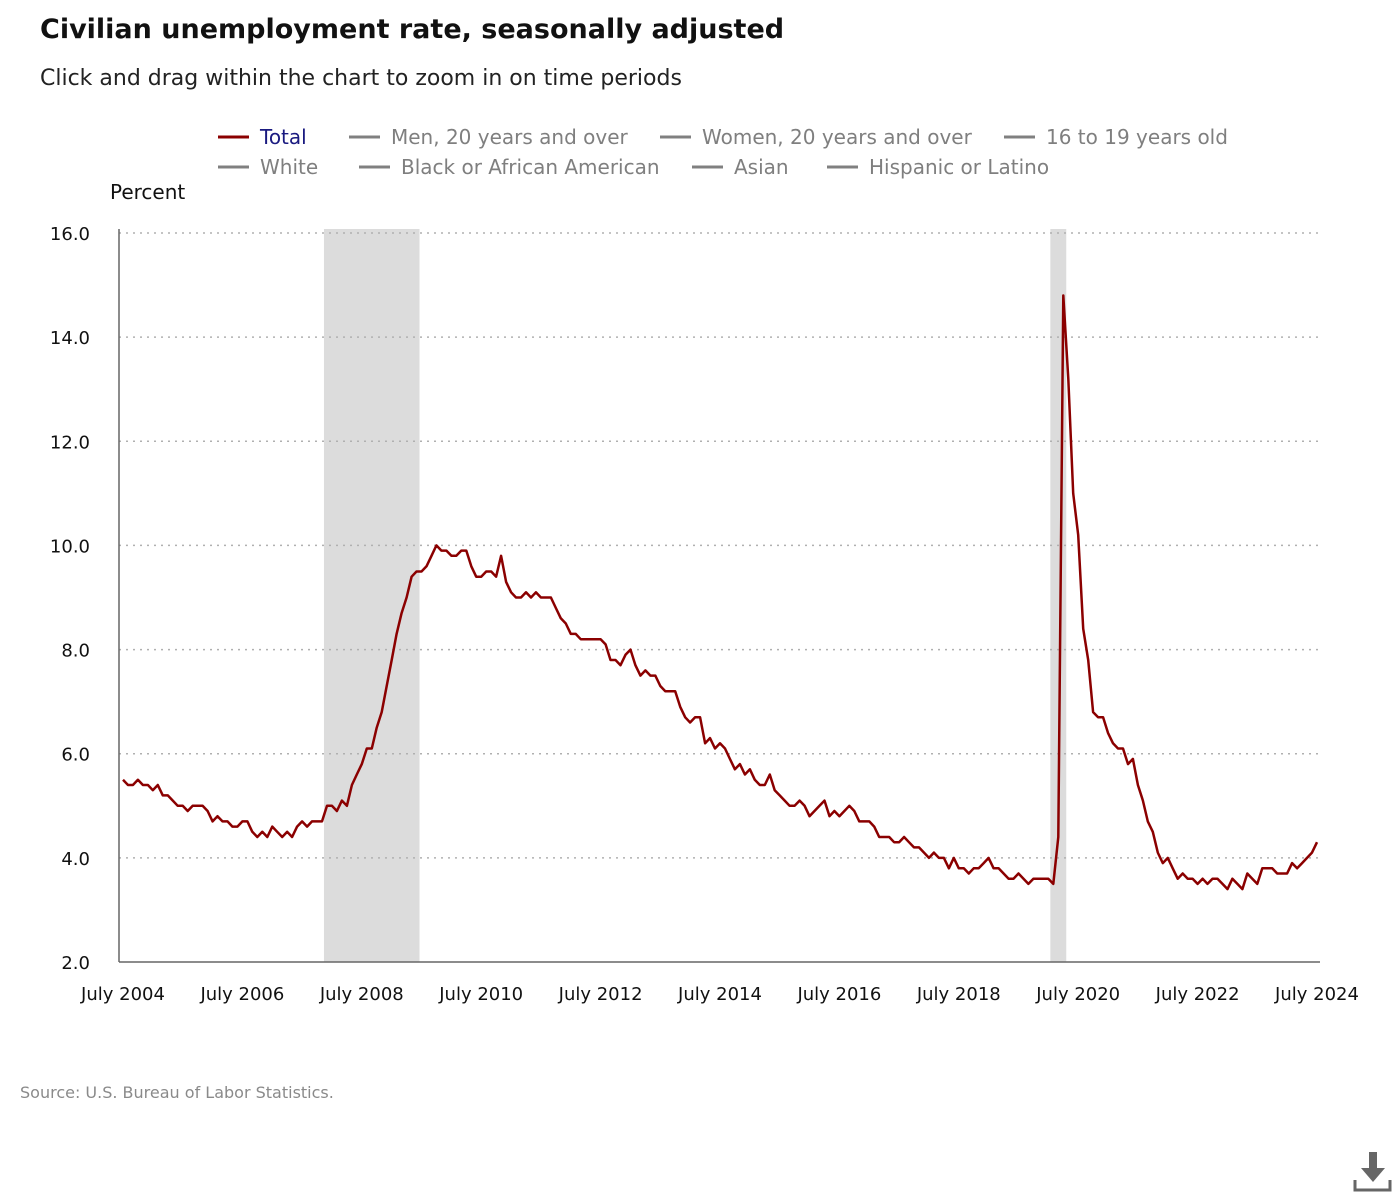 The width and height of the screenshot is (1400, 1200). I want to click on y-tick-label: 12.0, so click(70, 442).